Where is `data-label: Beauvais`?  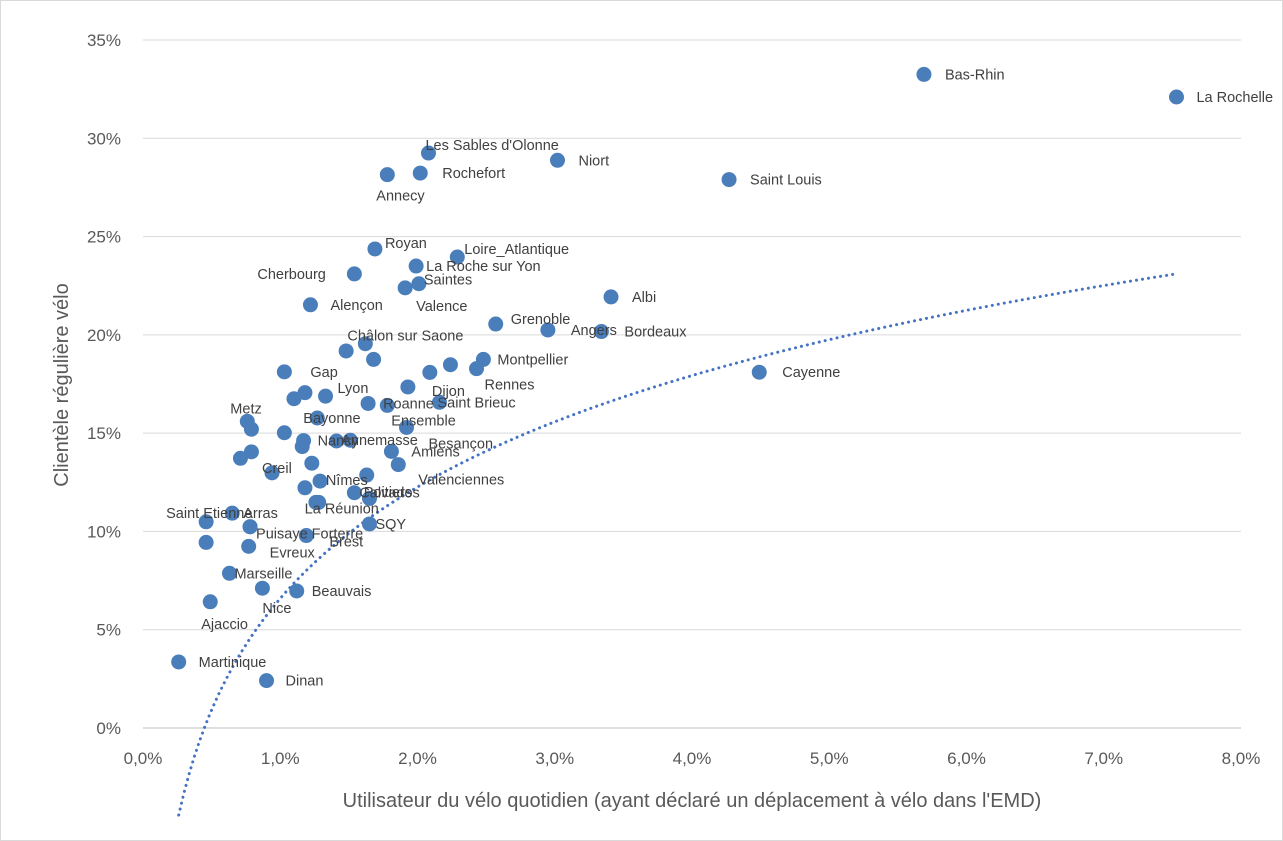 data-label: Beauvais is located at coordinates (342, 592).